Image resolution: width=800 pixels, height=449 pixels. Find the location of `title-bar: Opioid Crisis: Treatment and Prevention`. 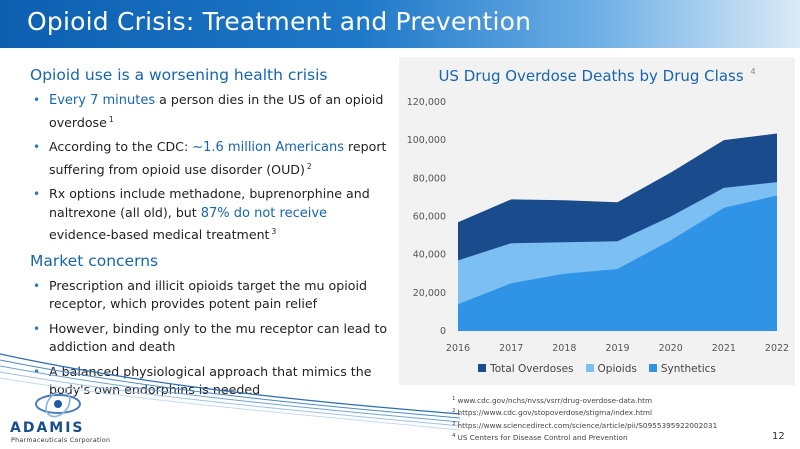

title-bar: Opioid Crisis: Treatment and Prevention is located at coordinates (400, 24).